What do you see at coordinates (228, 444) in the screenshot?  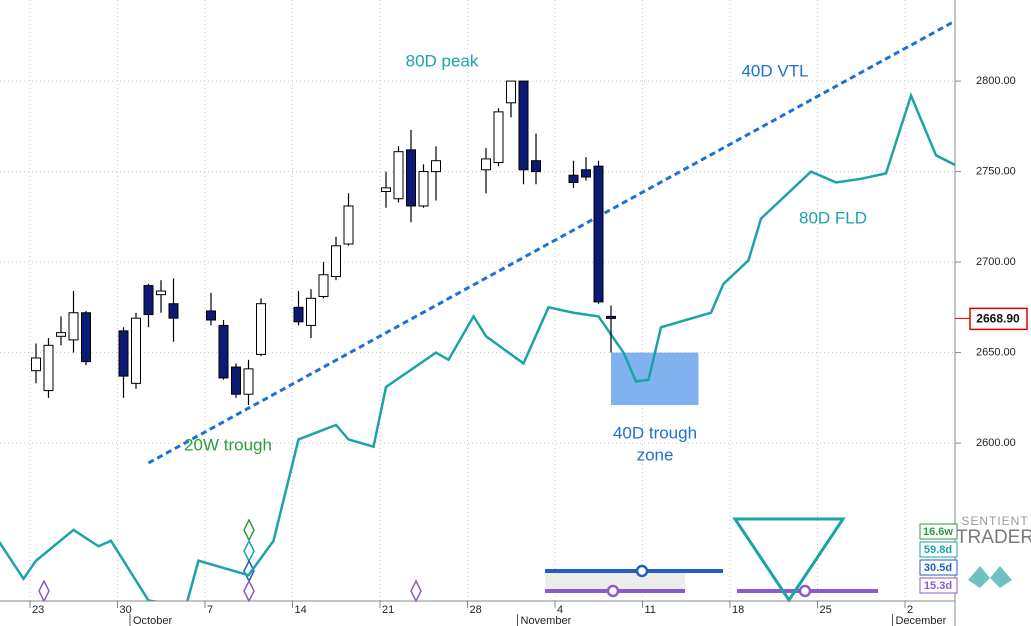 I see `annotation: 20W trough` at bounding box center [228, 444].